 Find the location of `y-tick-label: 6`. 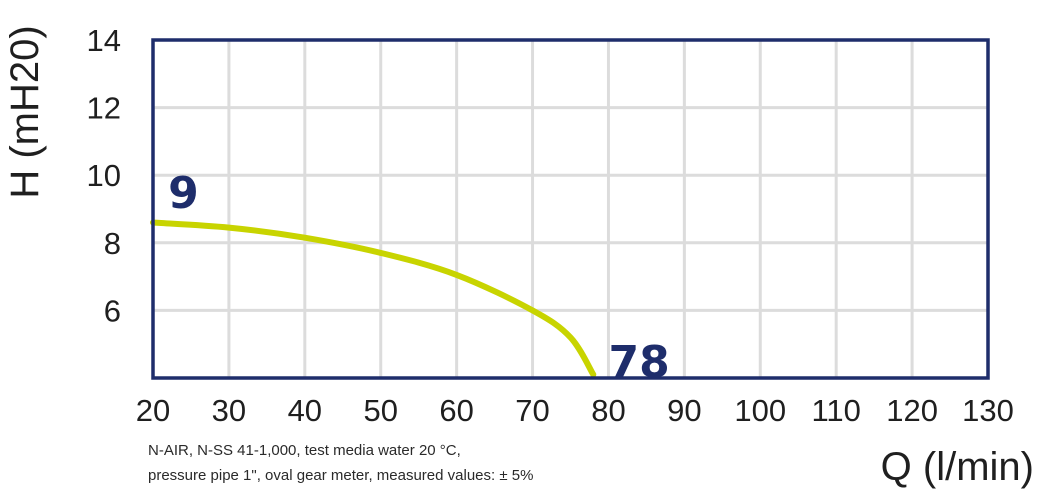

y-tick-label: 6 is located at coordinates (112, 310).